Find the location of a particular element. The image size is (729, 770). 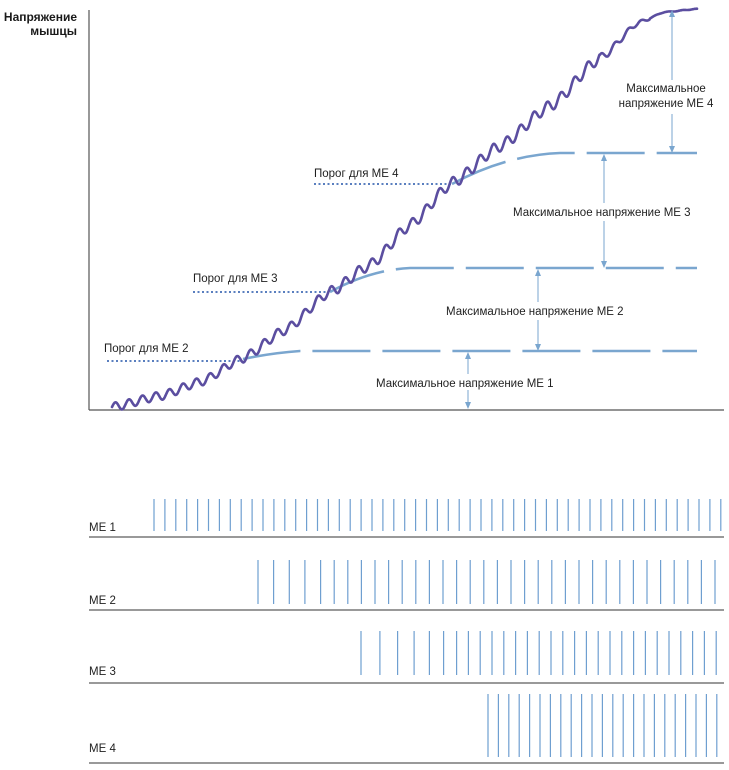

max-tension-label-me4-line2: напряжение МЕ 4 is located at coordinates (666, 104).